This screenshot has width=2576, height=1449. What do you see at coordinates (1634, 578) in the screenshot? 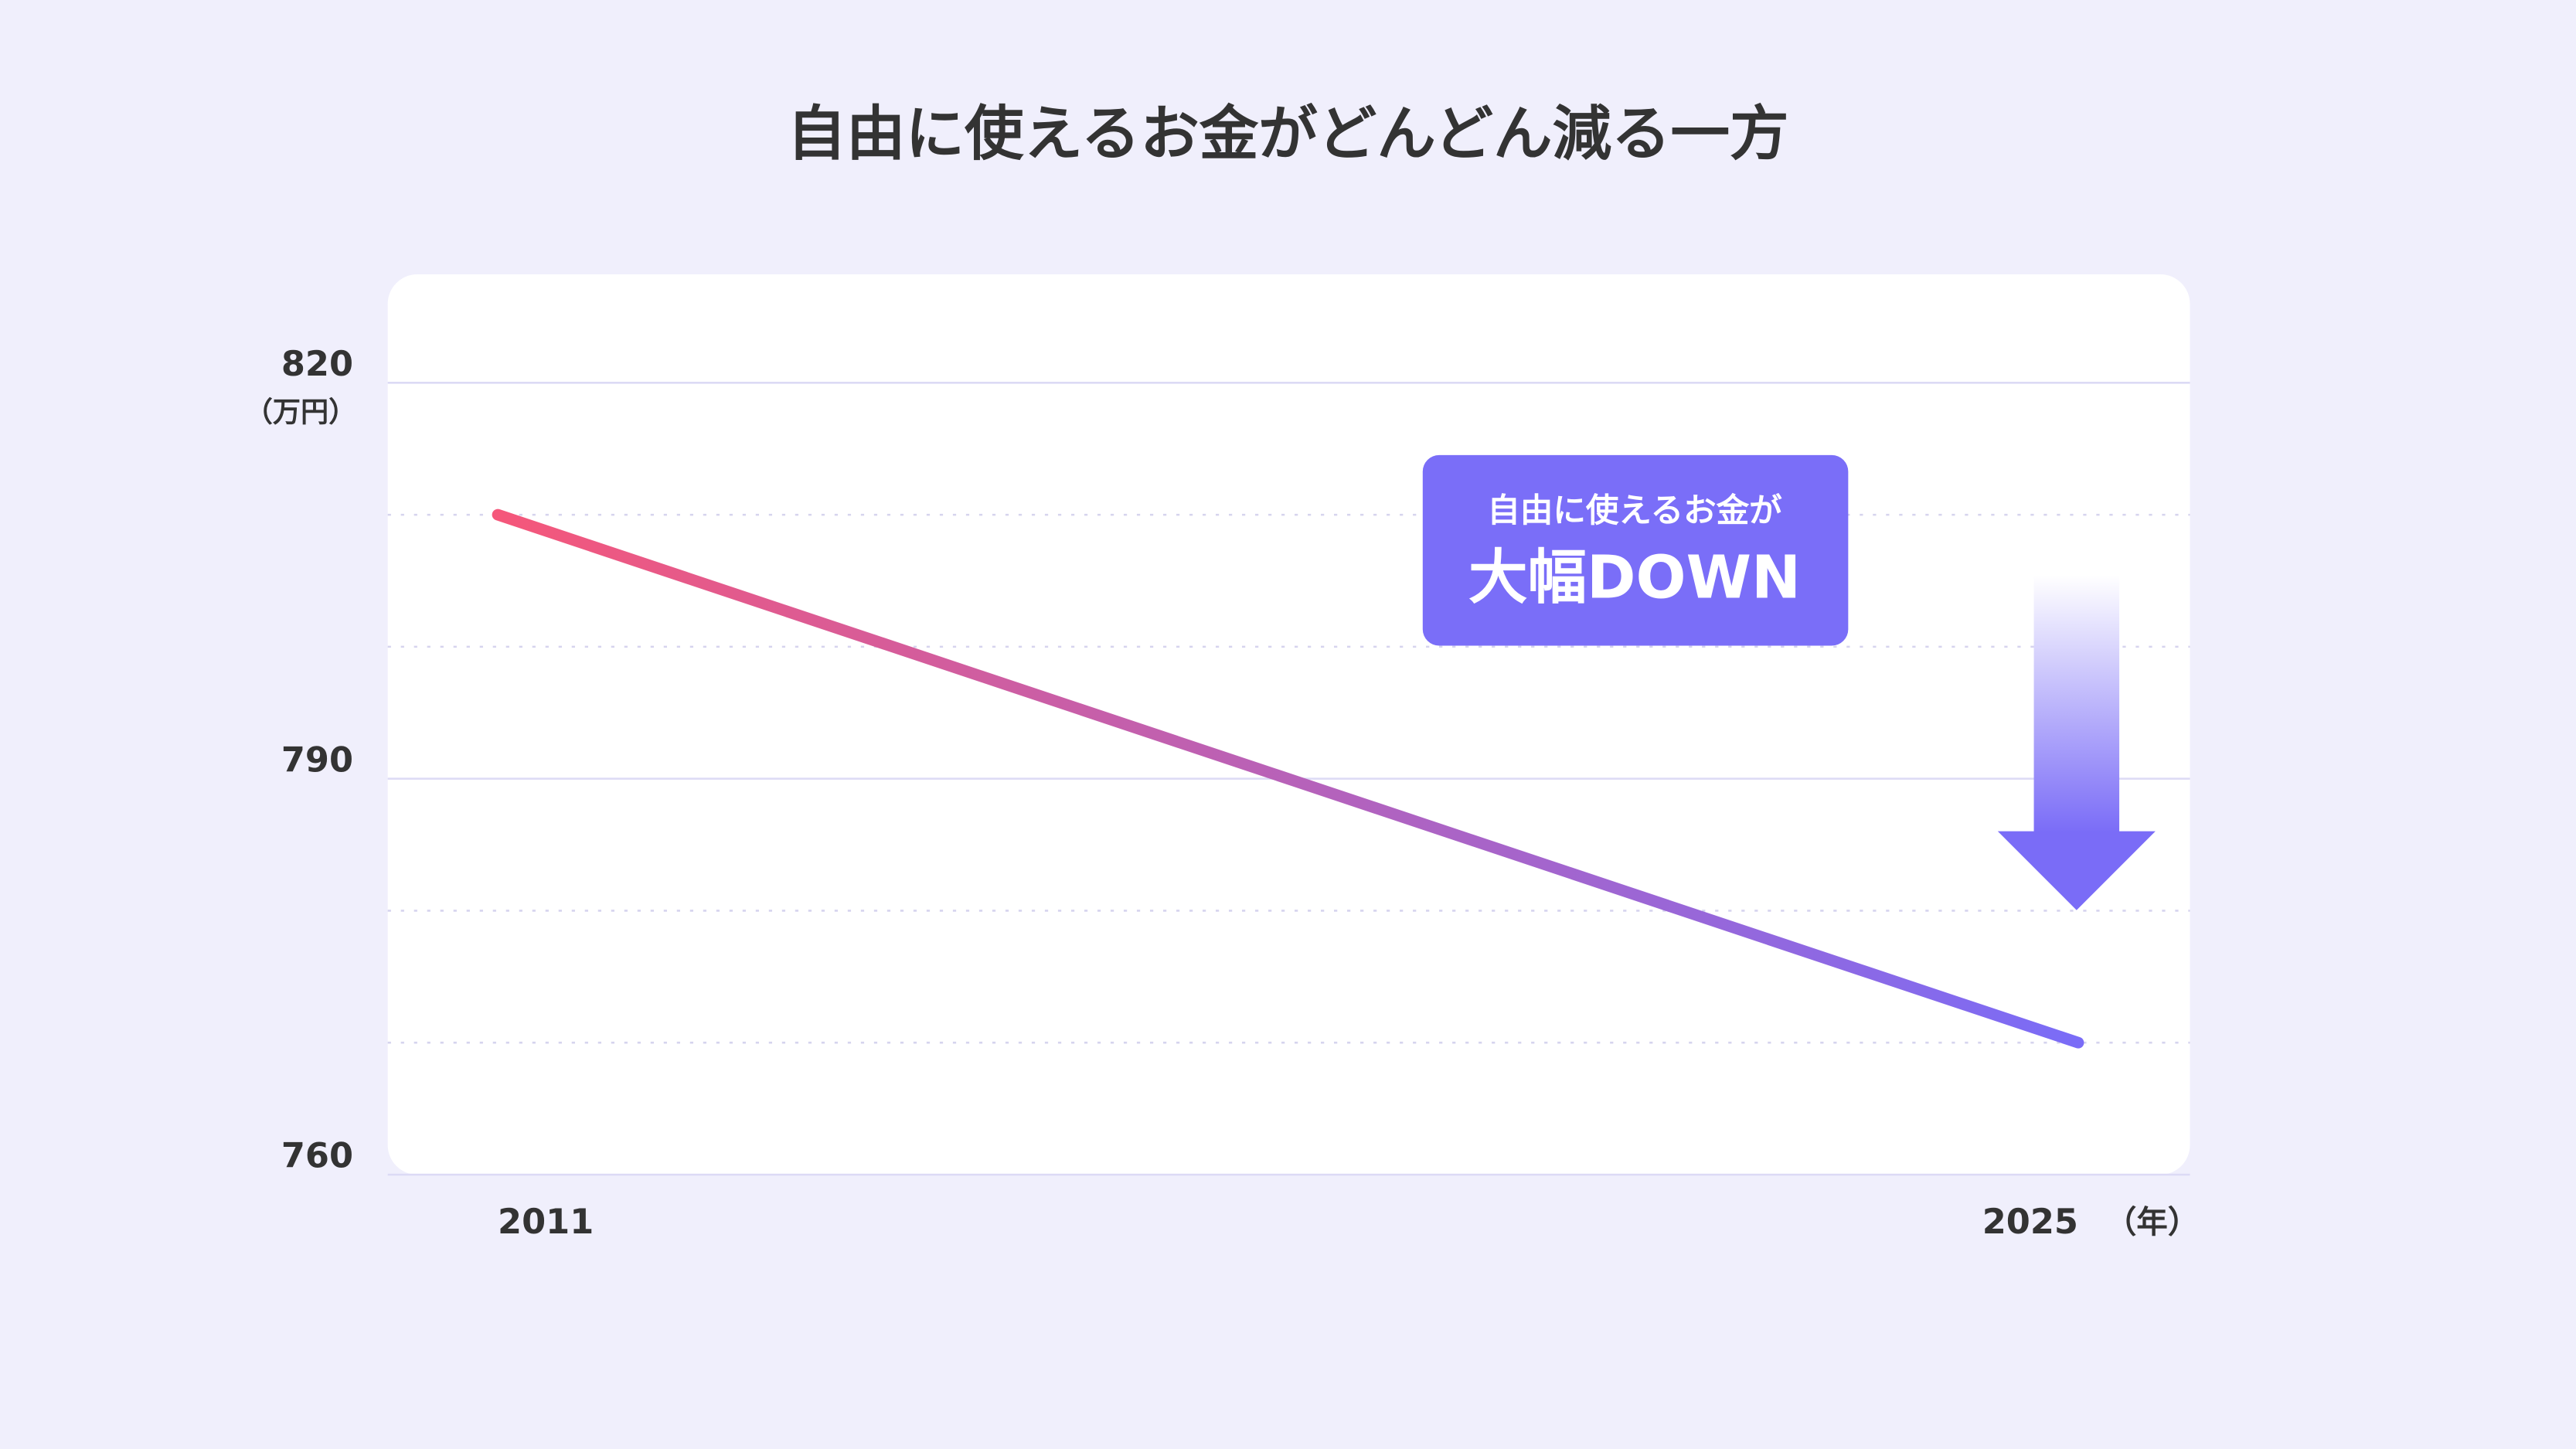
I see `annotation-text: 大幅DOWN` at bounding box center [1634, 578].